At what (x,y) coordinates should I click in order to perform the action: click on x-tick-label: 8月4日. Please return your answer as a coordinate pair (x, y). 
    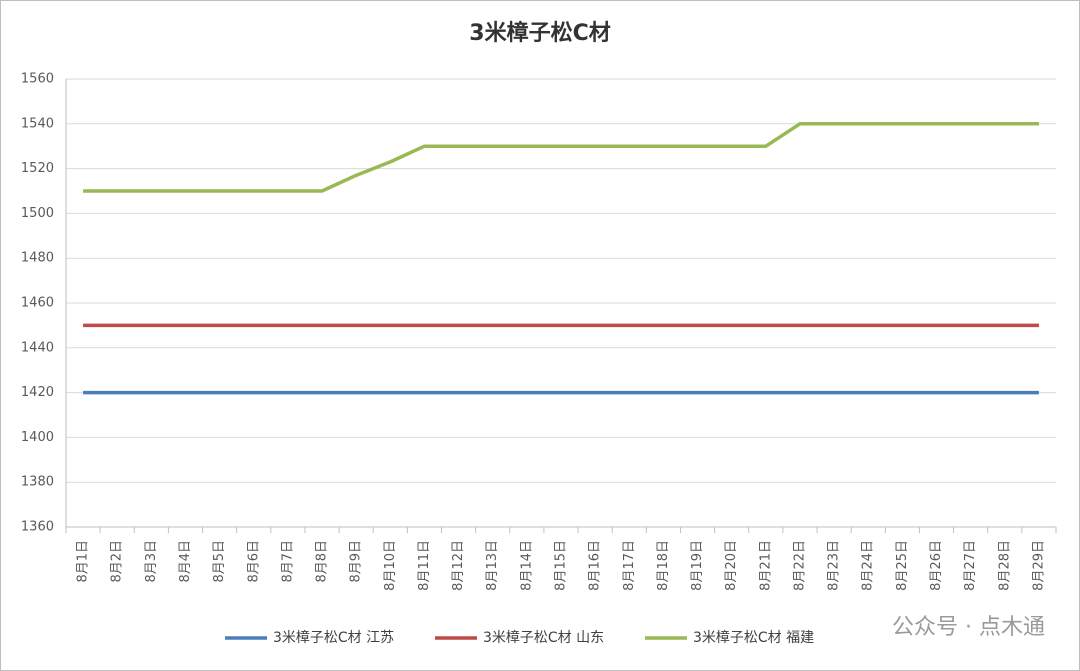
    Looking at the image, I should click on (185, 561).